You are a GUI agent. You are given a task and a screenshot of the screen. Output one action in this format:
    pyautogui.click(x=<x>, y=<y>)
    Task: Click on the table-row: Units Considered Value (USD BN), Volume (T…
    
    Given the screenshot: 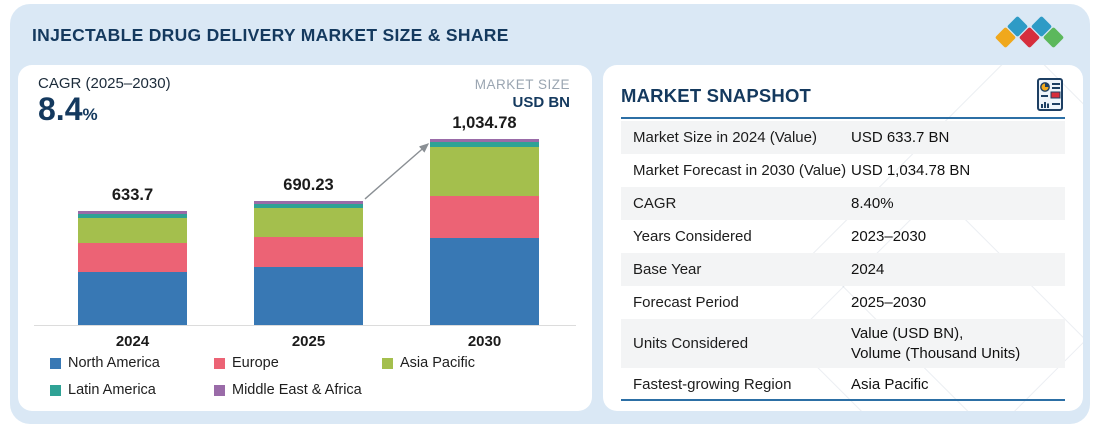 What is the action you would take?
    pyautogui.click(x=843, y=343)
    